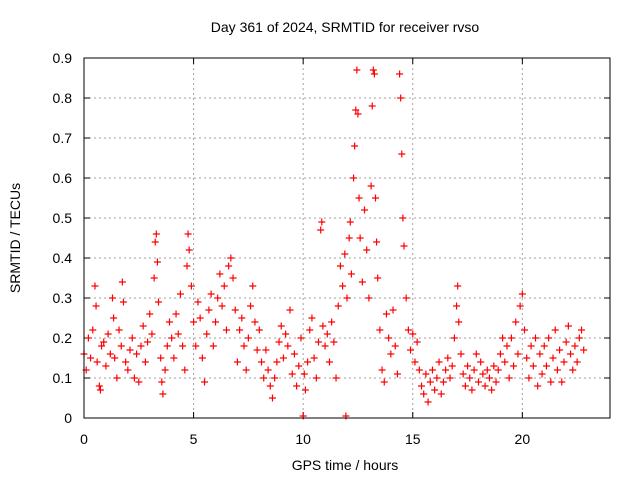  I want to click on x-tick-label: 15, so click(413, 439).